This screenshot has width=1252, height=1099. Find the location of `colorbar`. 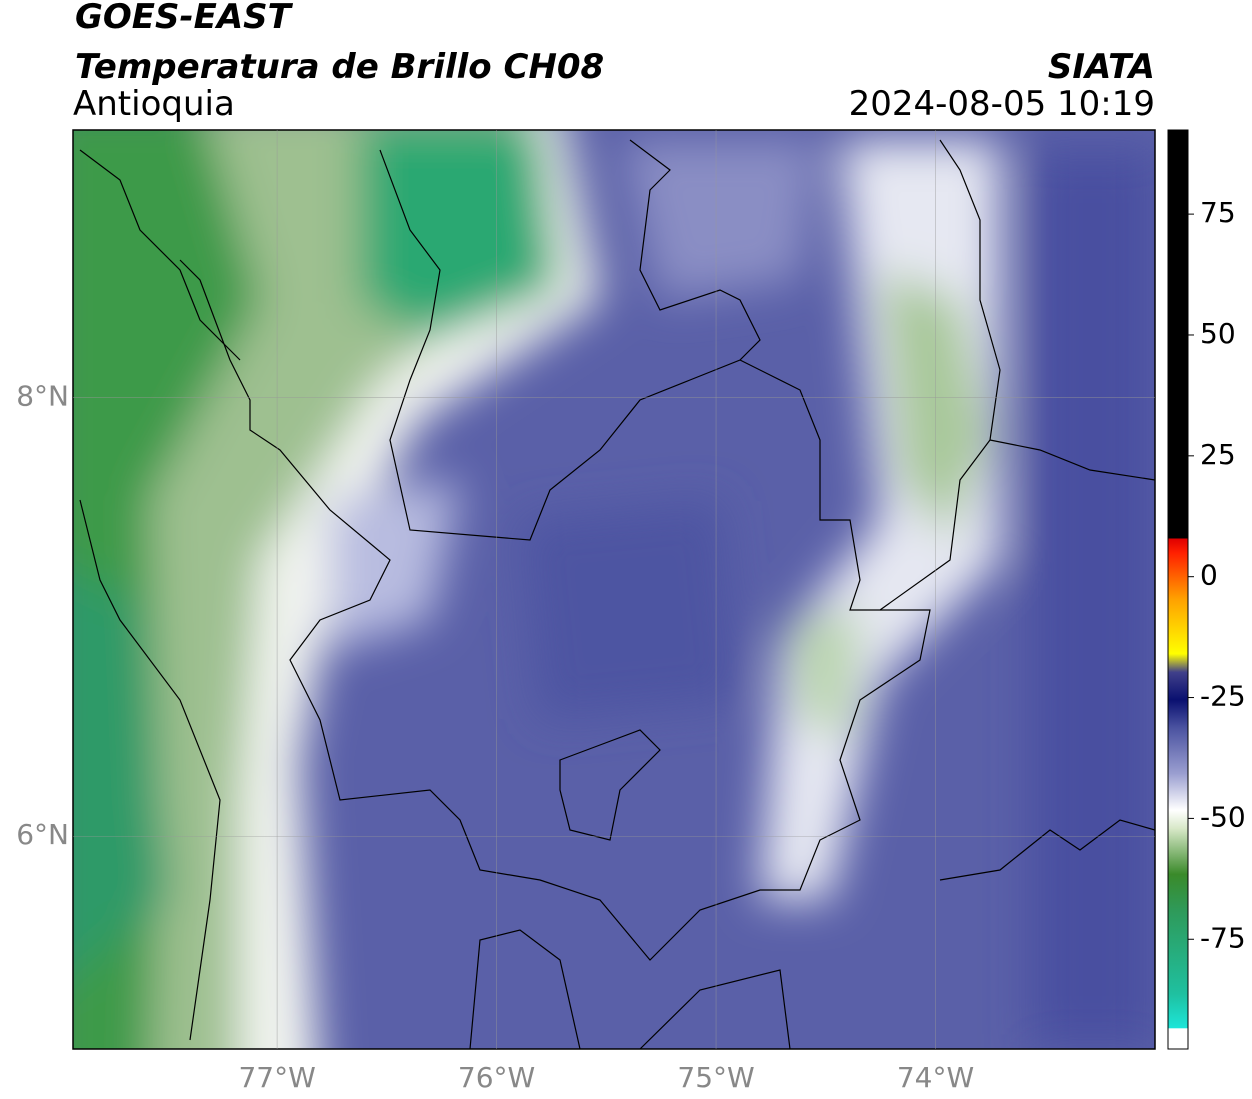

colorbar is located at coordinates (1178, 589).